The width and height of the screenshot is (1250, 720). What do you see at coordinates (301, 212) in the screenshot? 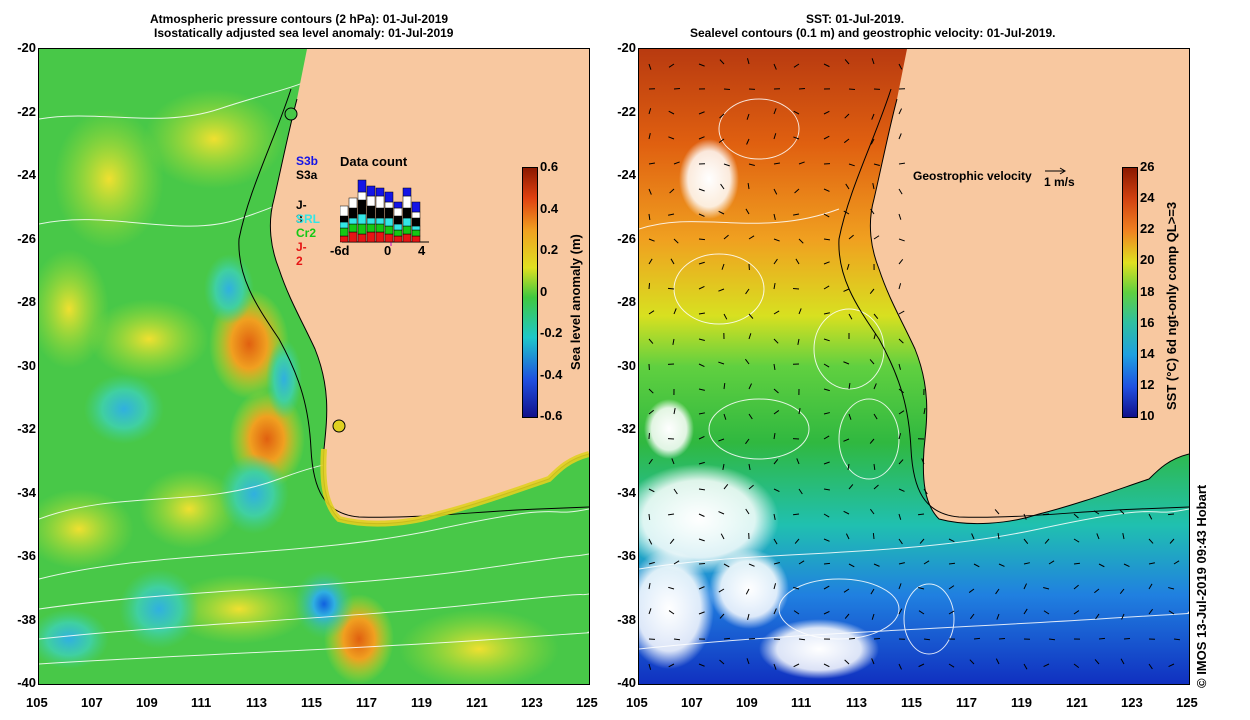
I see `satellite-legend-item: J-3` at bounding box center [301, 212].